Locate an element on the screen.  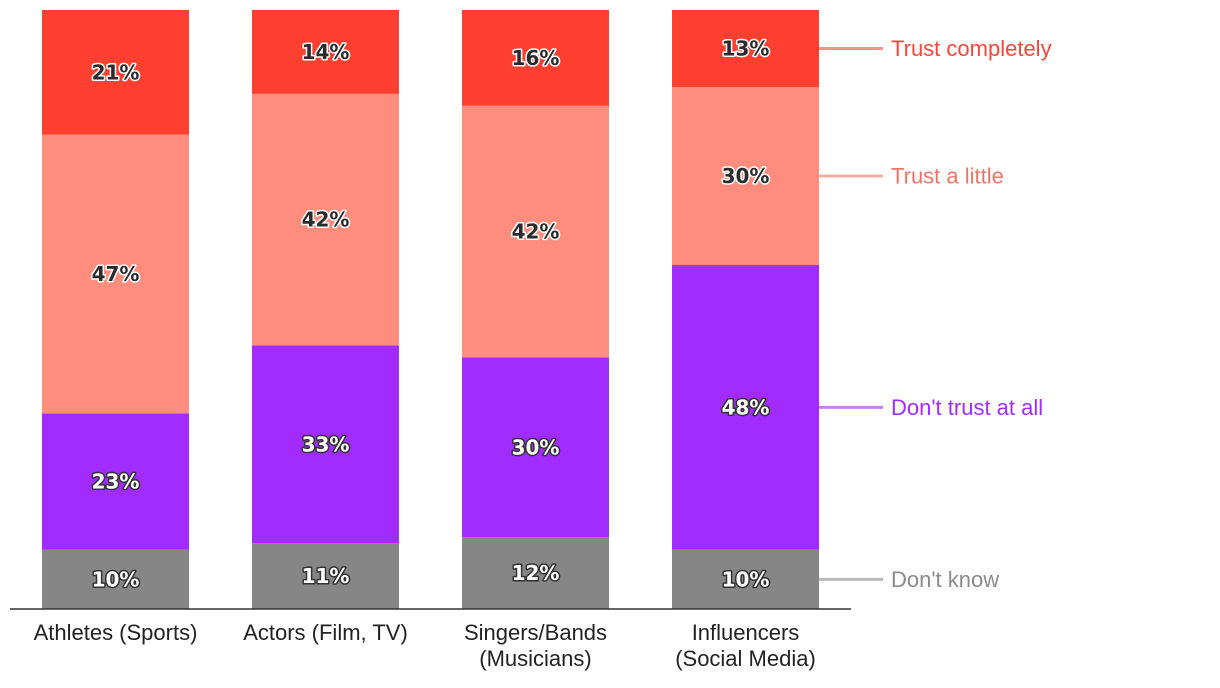
legend-label-don-t-know: Don't know is located at coordinates (945, 579).